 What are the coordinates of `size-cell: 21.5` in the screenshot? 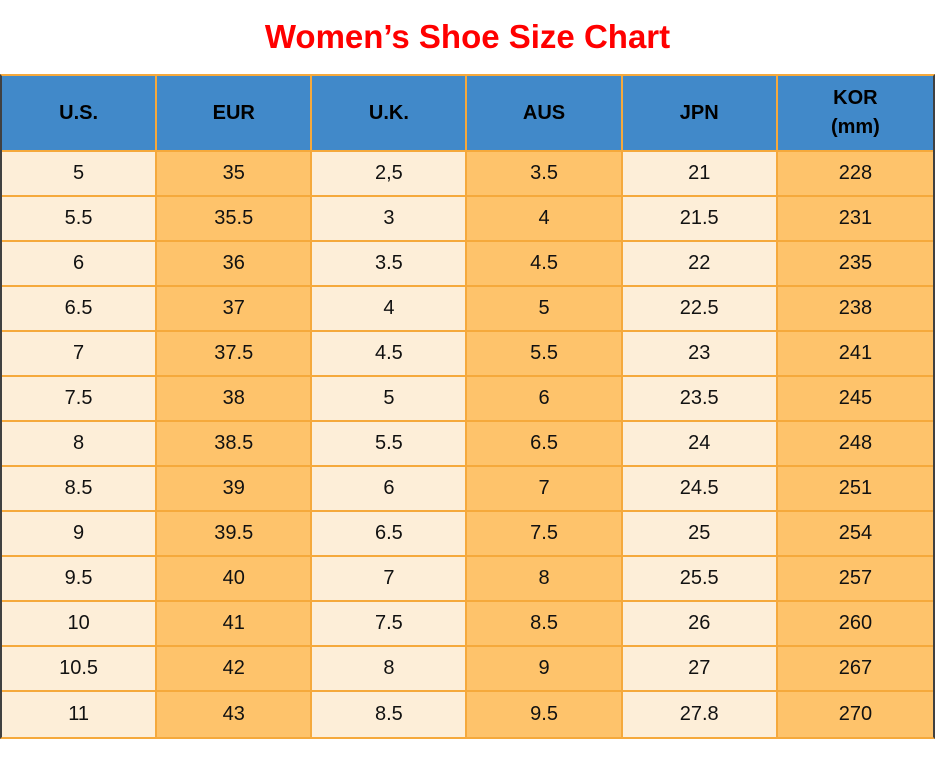 It's located at (700, 219).